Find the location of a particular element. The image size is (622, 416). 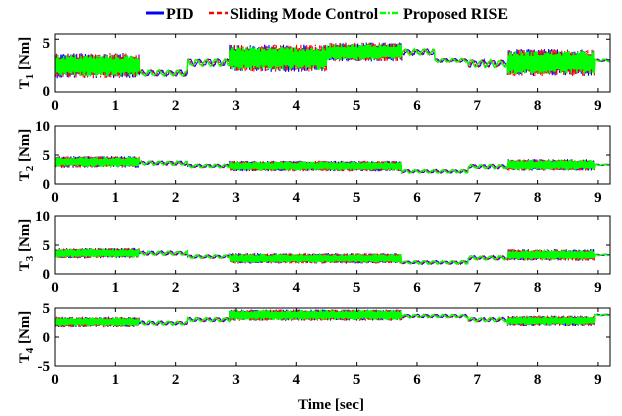

t1-y-tick-label: 5 is located at coordinates (47, 44).